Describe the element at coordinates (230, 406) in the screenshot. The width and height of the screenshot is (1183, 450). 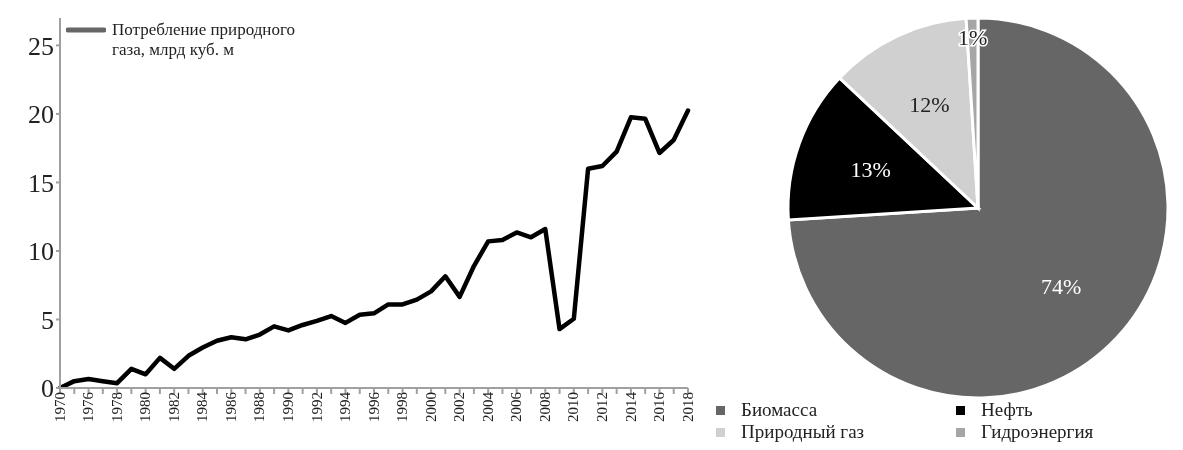
I see `x-tick-label: 1986` at that location.